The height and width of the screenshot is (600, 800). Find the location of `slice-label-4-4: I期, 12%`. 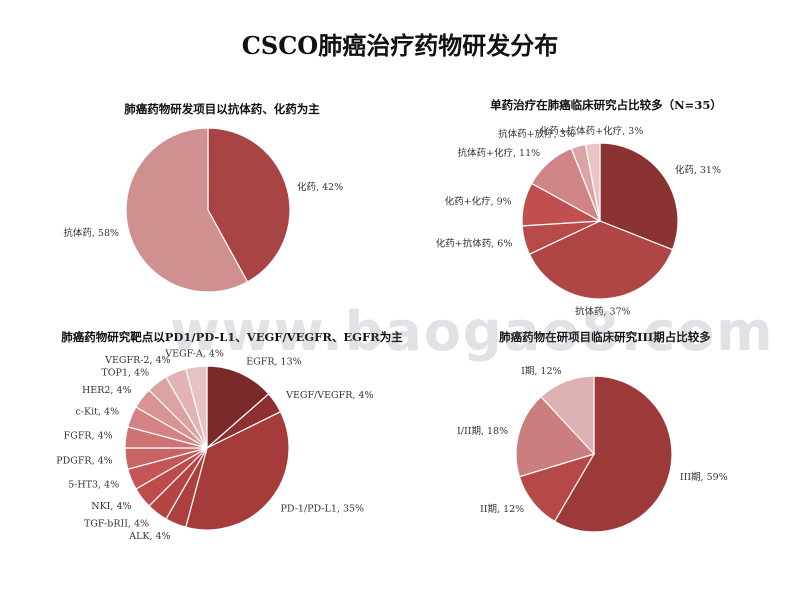

slice-label-4-4: I期, 12% is located at coordinates (541, 371).